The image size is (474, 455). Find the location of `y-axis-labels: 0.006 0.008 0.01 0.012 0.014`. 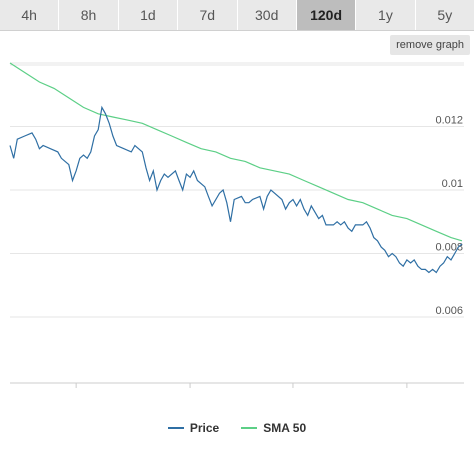

y-axis-labels: 0.006 0.008 0.01 0.012 0.014 is located at coordinates (449, 188).